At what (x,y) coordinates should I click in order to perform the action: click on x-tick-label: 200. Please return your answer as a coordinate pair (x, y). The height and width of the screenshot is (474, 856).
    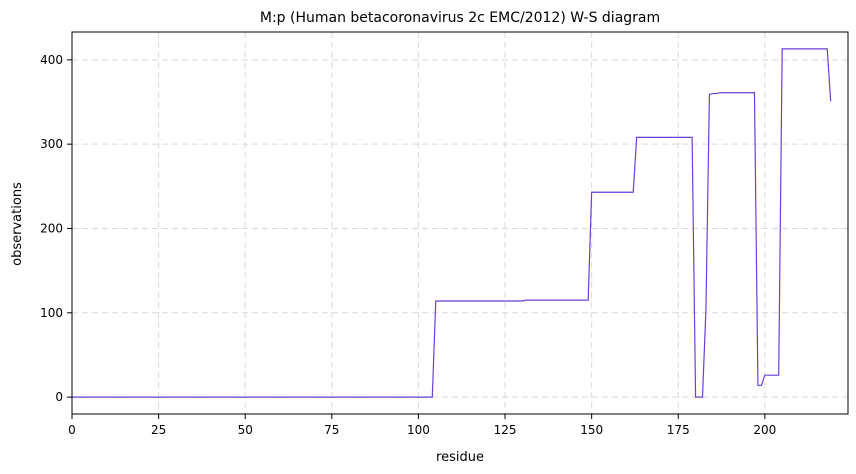
    Looking at the image, I should click on (764, 430).